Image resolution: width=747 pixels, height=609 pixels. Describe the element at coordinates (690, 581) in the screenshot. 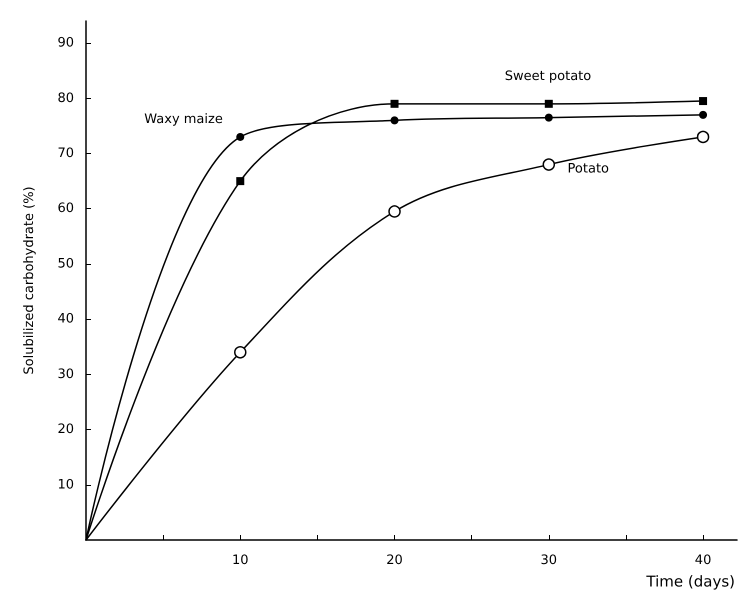

I see `x-axis-title: Time (days)` at that location.